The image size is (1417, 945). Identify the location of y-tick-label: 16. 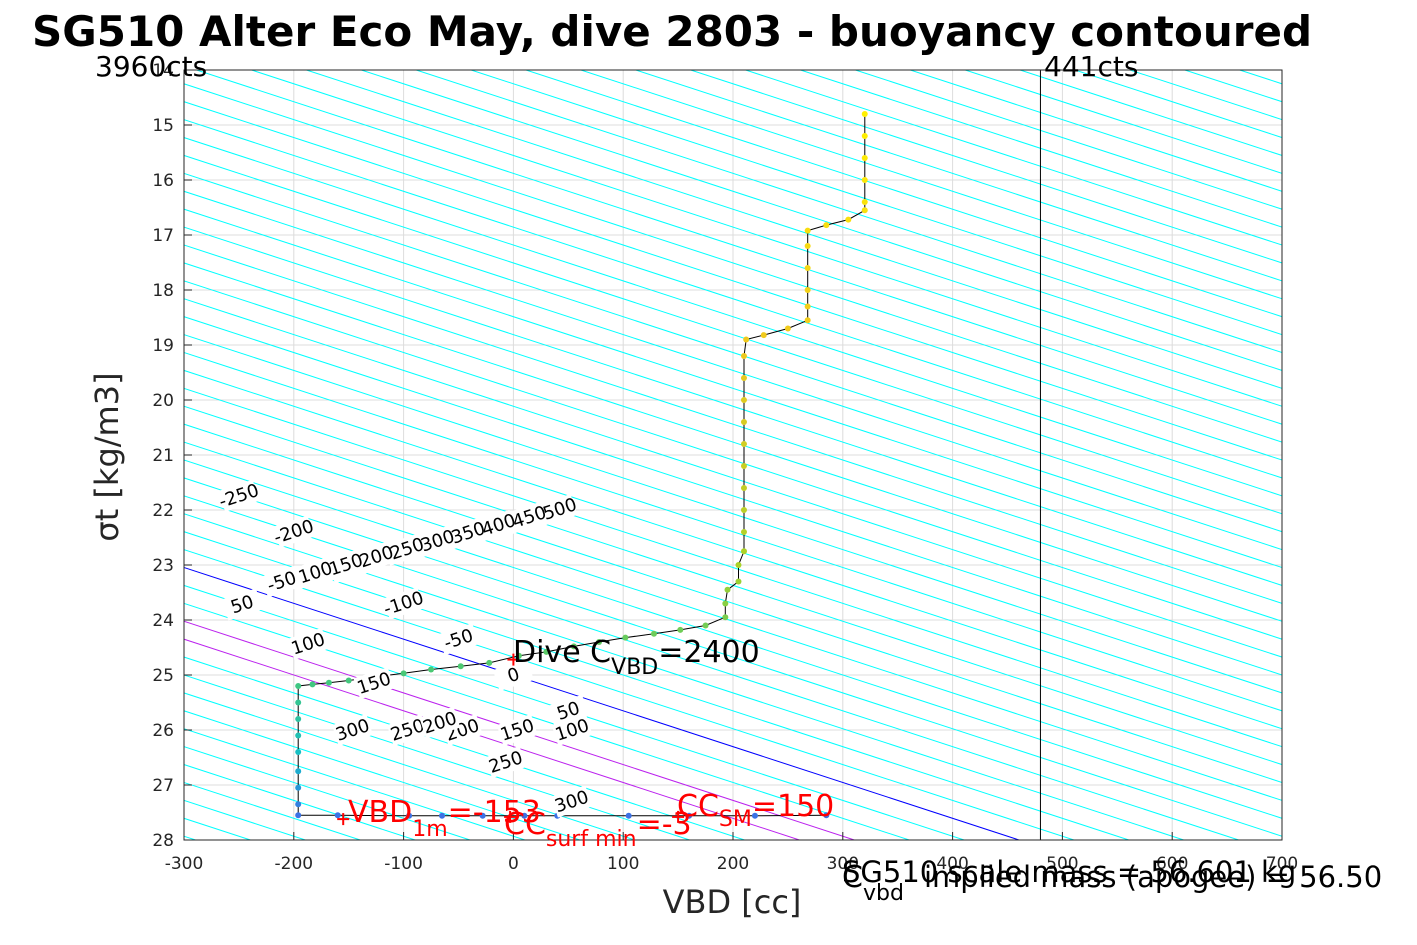
(163, 181).